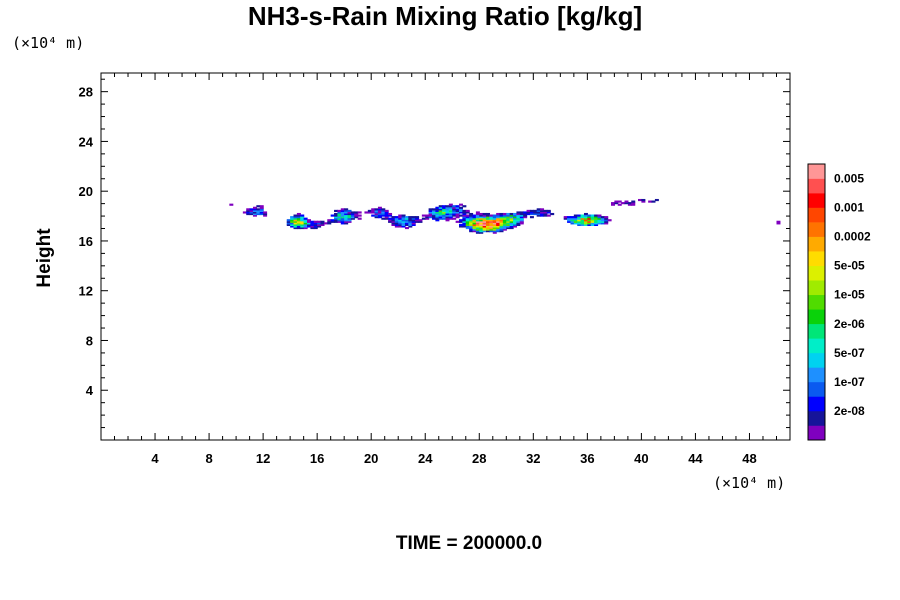  Describe the element at coordinates (749, 483) in the screenshot. I see `x-axis-unit: (×10⁴ m)` at that location.